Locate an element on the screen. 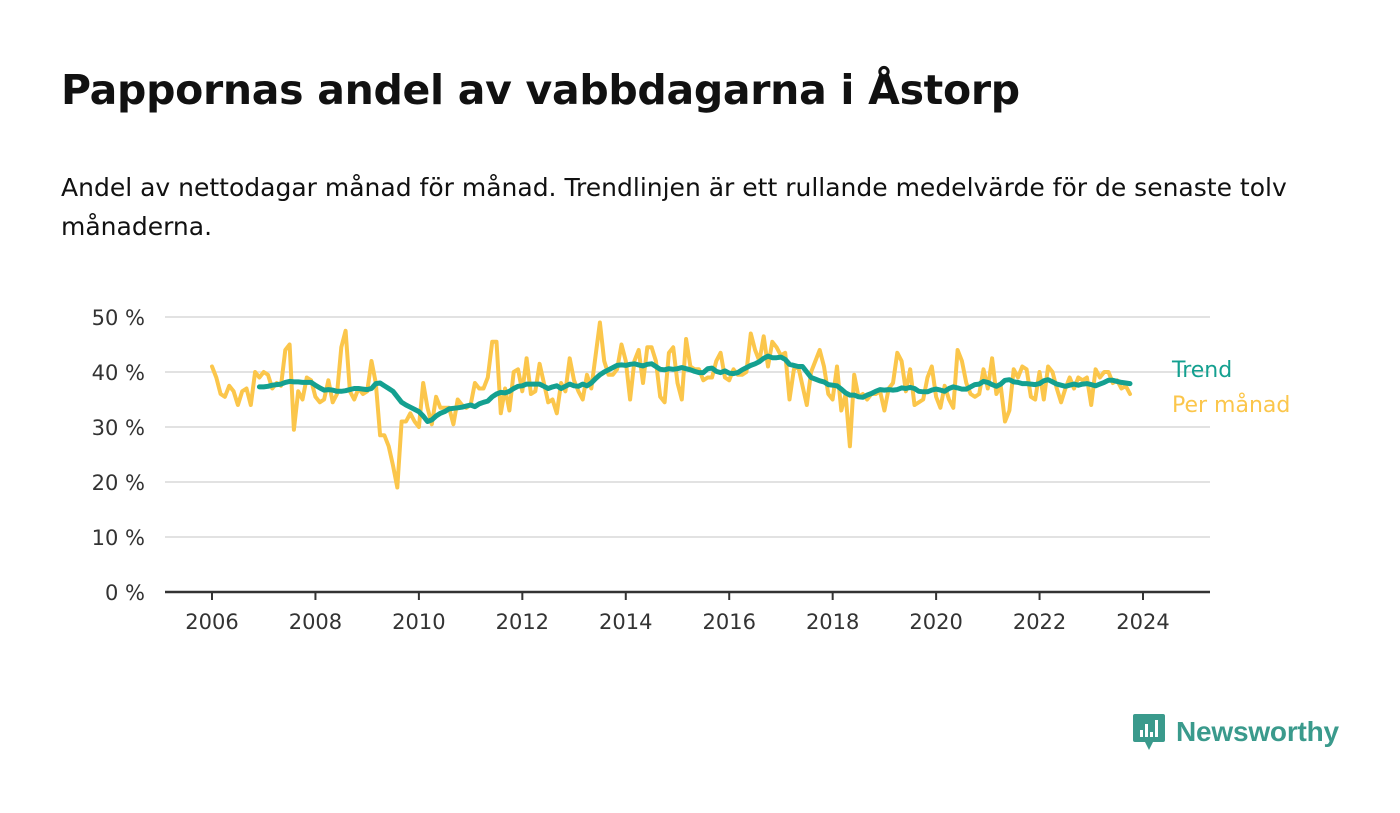  newsworthy-logo: Newsworthy is located at coordinates (1235, 732).